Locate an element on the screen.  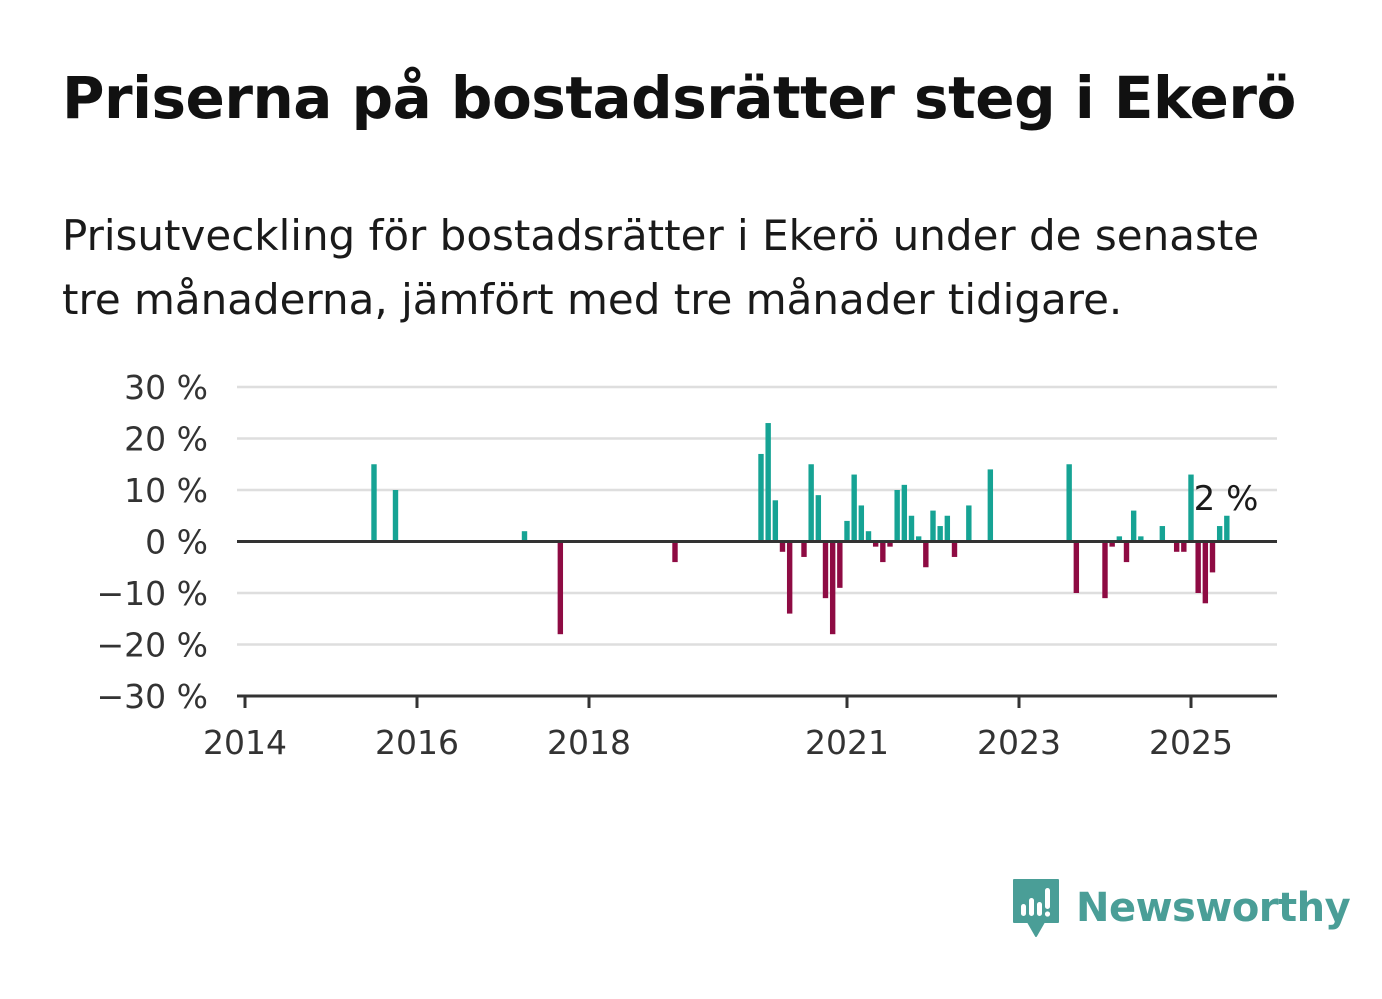
y-tick-label: −30 % is located at coordinates (153, 696).